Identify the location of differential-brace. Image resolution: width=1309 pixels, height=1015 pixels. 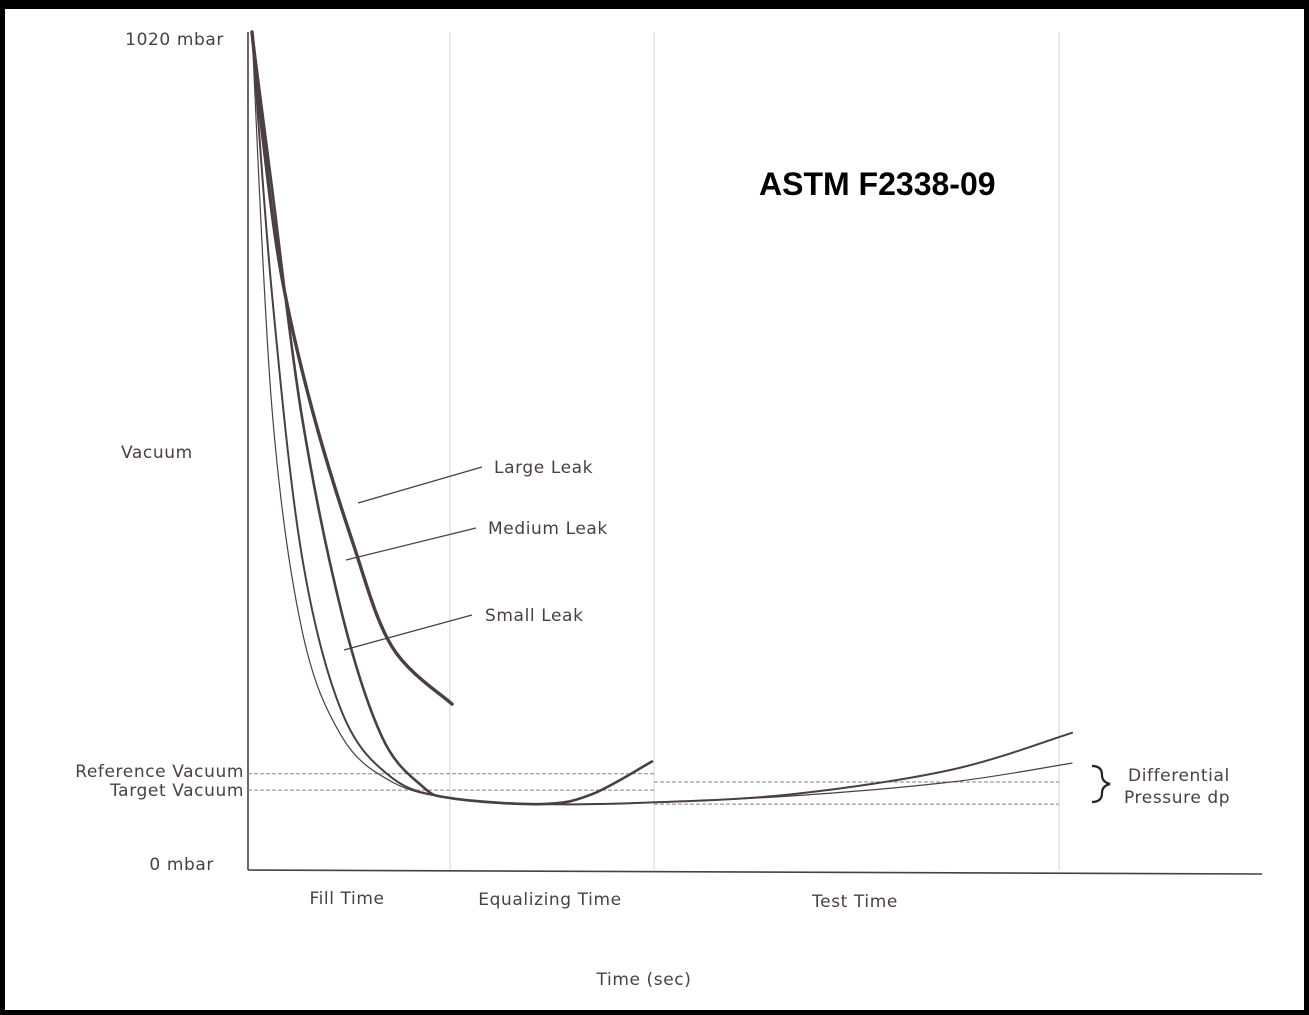
(1101, 784).